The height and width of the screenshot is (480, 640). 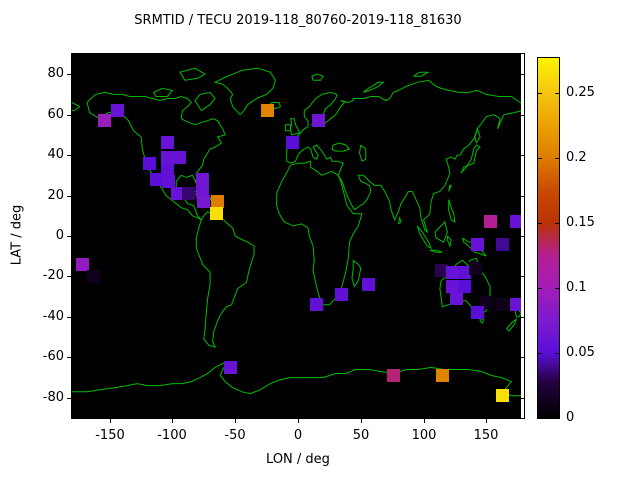 What do you see at coordinates (548, 238) in the screenshot?
I see `colorbar` at bounding box center [548, 238].